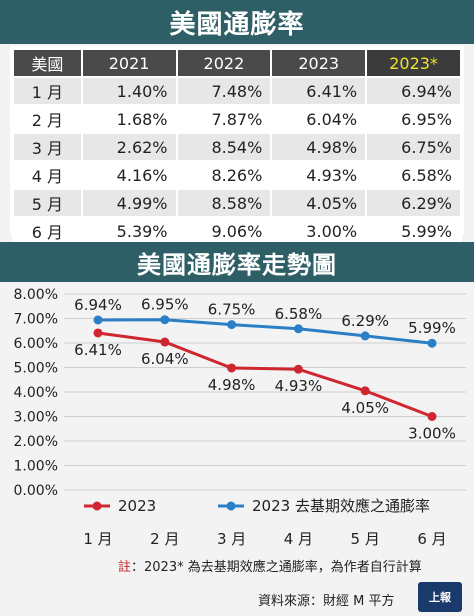 The image size is (474, 616). I want to click on chart-title-banner: 美國通膨率走勢圖, so click(237, 262).